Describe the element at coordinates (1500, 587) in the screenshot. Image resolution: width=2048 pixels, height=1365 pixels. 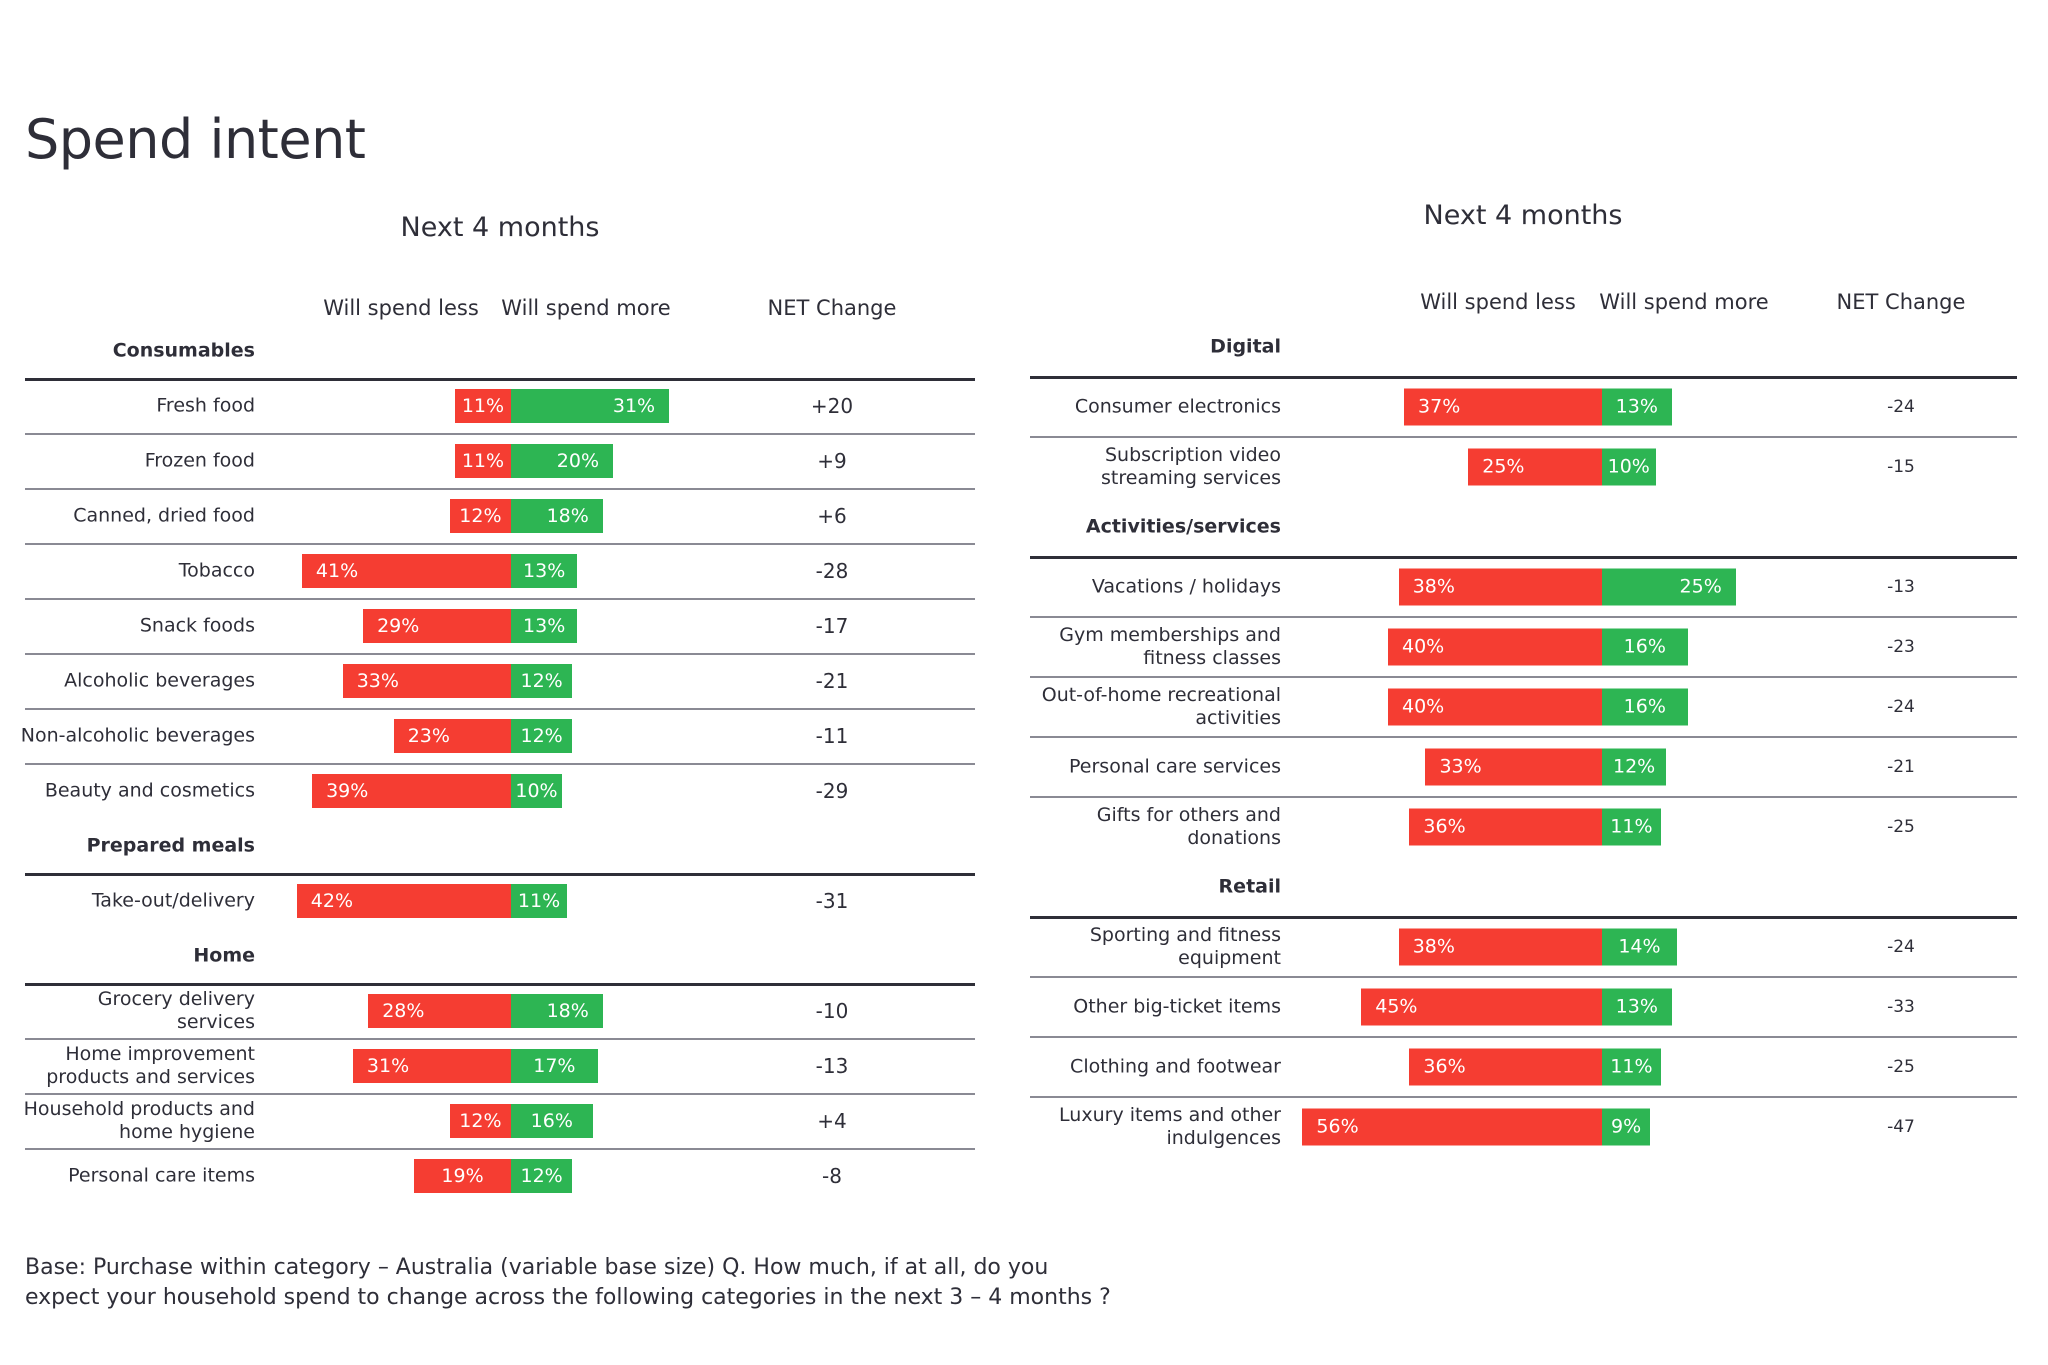
I see `bar-spend-less: 38%` at that location.